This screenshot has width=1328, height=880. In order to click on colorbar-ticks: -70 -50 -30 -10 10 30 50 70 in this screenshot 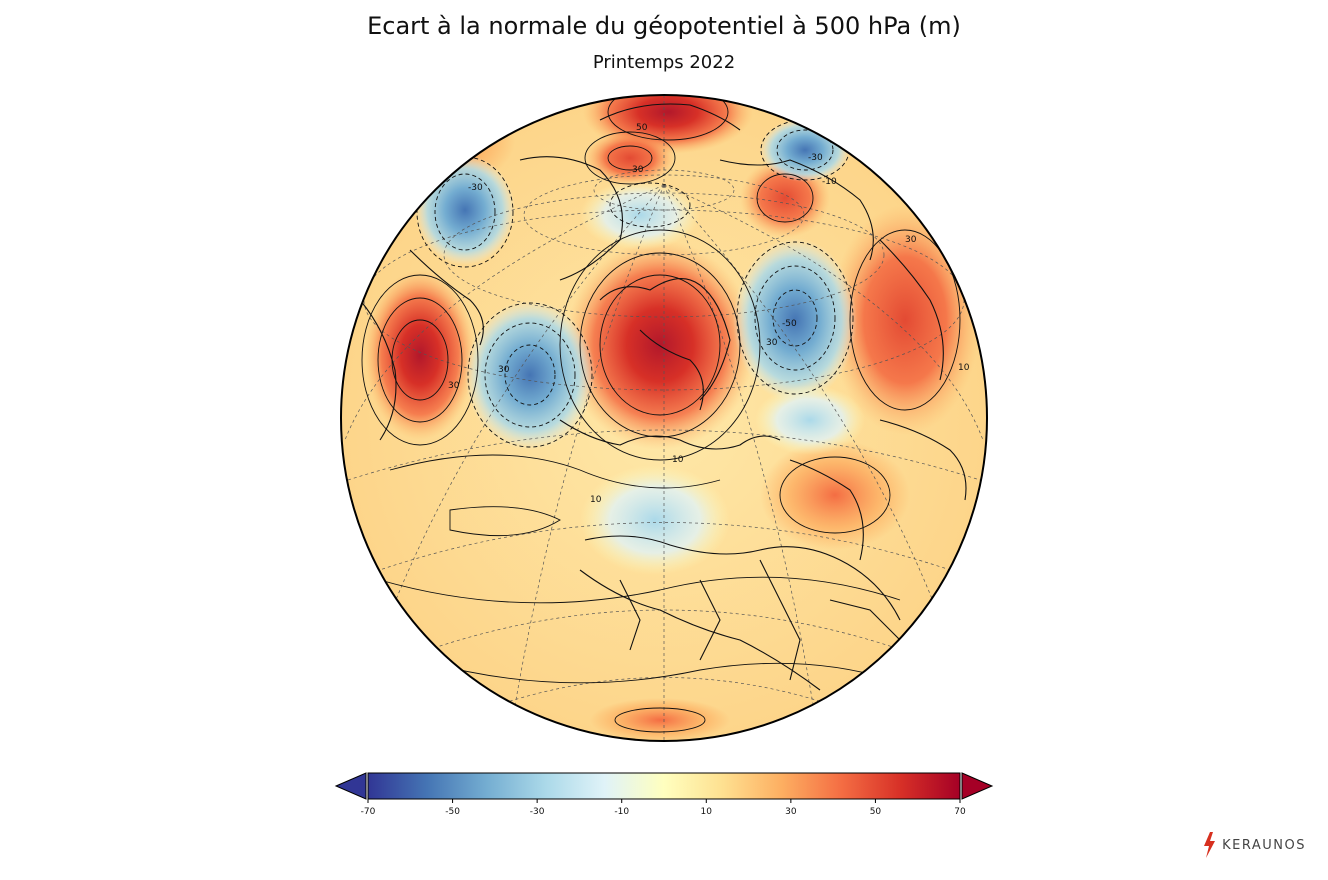, I will do `click(663, 808)`.